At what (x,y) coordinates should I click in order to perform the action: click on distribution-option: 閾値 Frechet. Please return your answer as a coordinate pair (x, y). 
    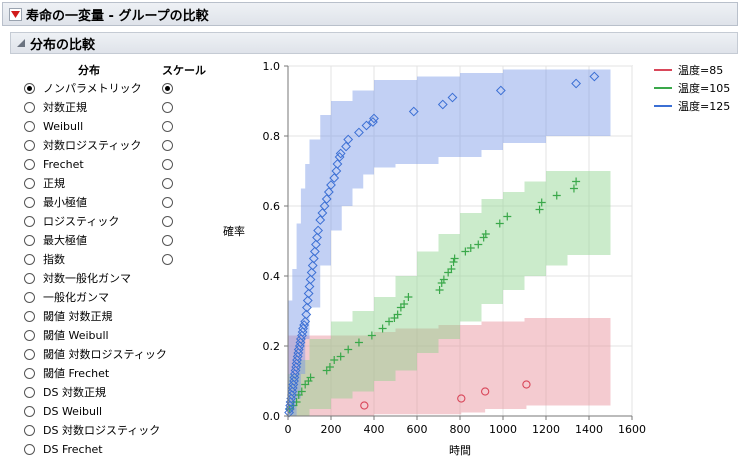
    Looking at the image, I should click on (66, 373).